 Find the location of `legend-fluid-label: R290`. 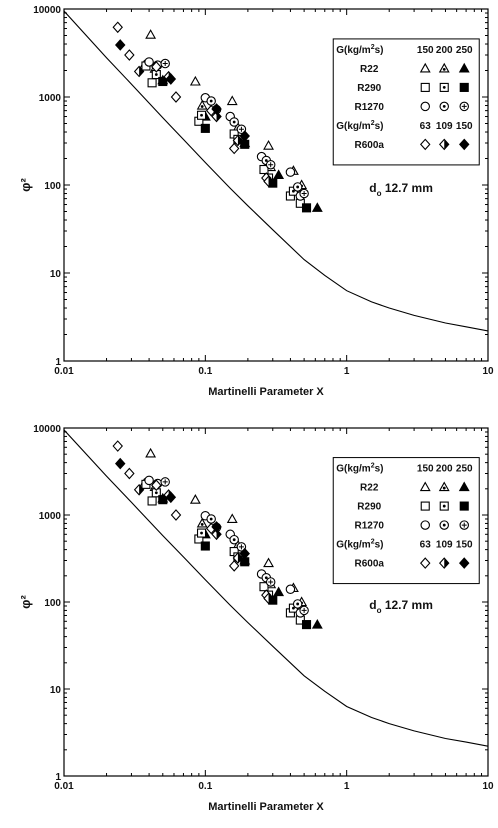

legend-fluid-label: R290 is located at coordinates (369, 507).